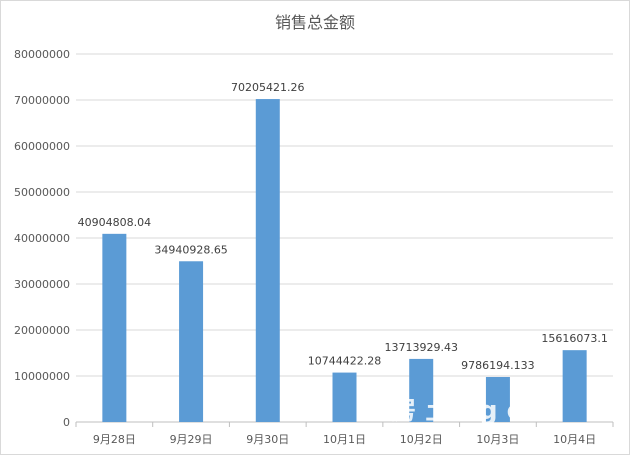 The height and width of the screenshot is (455, 630). What do you see at coordinates (190, 249) in the screenshot?
I see `data-label: 34940928.65` at bounding box center [190, 249].